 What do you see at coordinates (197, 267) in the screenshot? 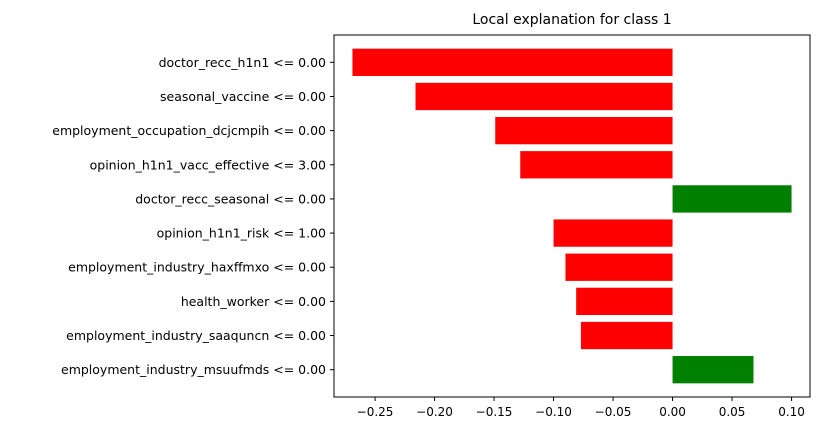
I see `y-tick-label: employment_industry_haxffmxo <= 0.00` at bounding box center [197, 267].